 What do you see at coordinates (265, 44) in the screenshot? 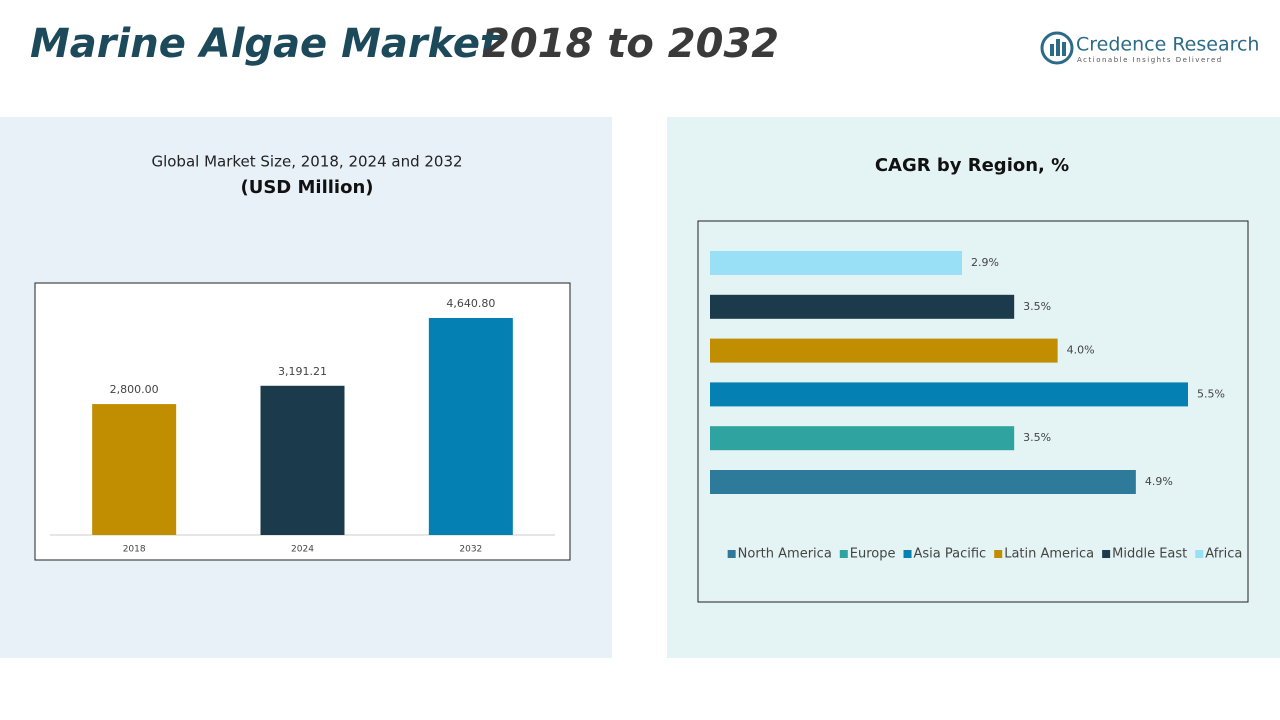
I see `title-main: Marine Algae Market` at bounding box center [265, 44].